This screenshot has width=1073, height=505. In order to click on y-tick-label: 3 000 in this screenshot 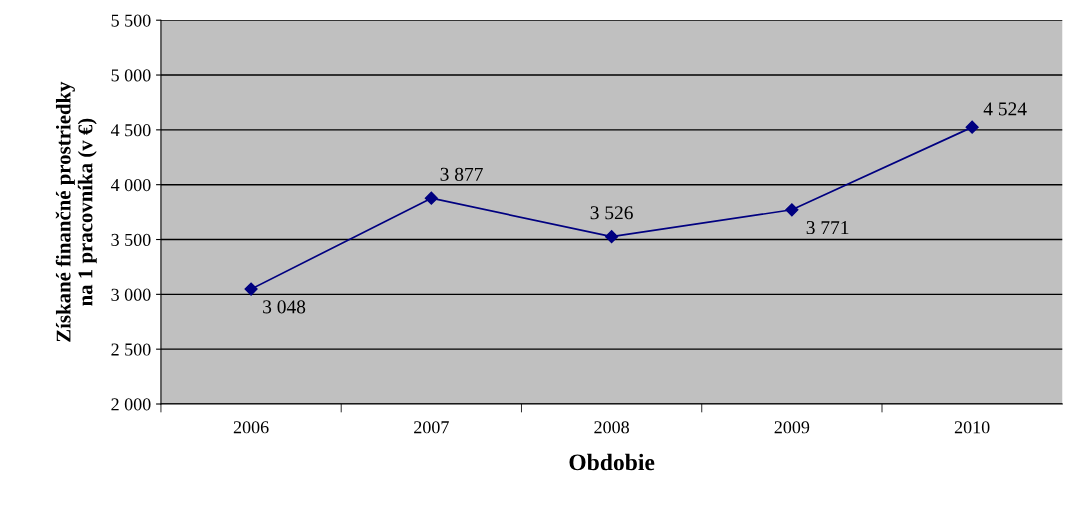, I will do `click(131, 294)`.